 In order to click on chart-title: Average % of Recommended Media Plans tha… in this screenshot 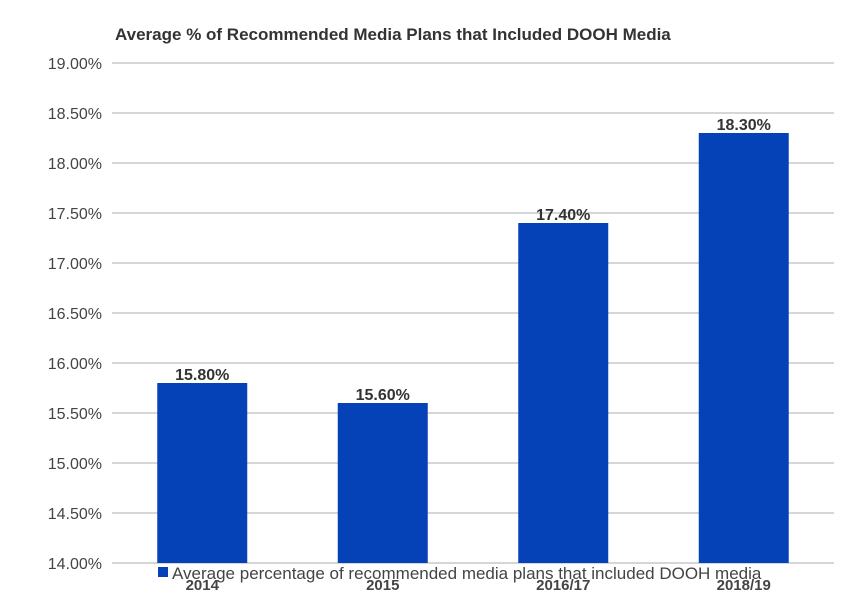, I will do `click(393, 34)`.